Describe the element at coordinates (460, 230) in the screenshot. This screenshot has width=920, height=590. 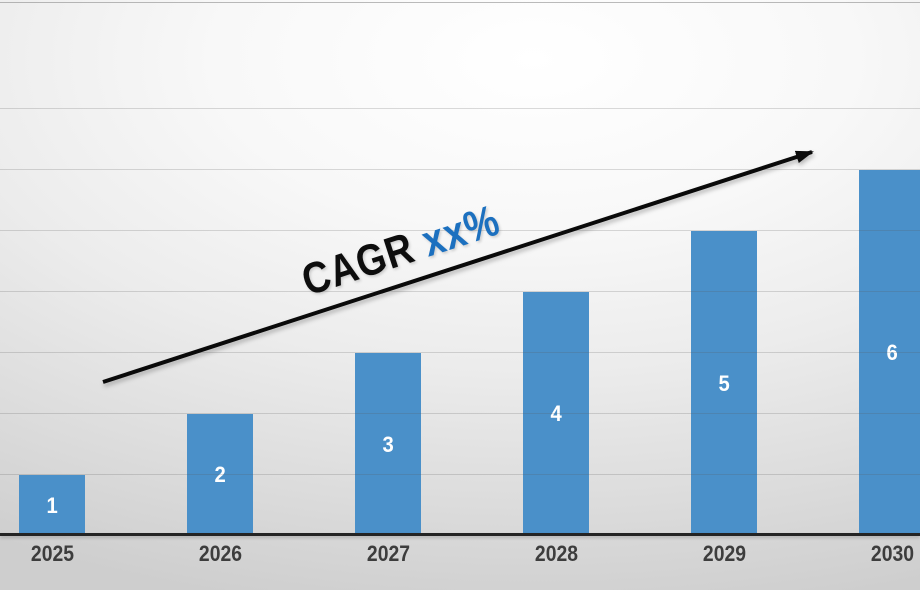
I see `gridline-y5` at that location.